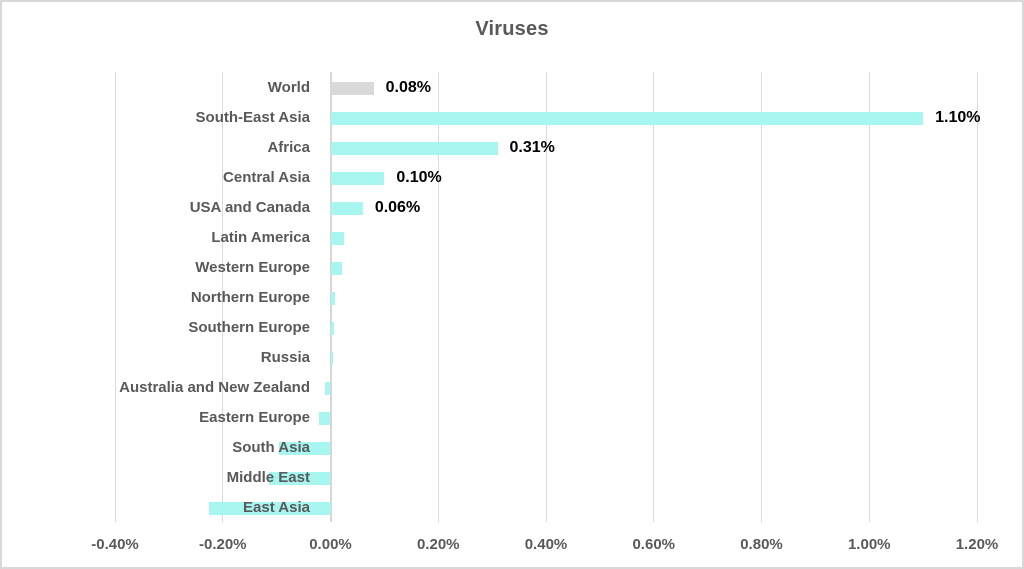 The image size is (1024, 569). I want to click on category-label-western-europe: Western Europe, so click(252, 267).